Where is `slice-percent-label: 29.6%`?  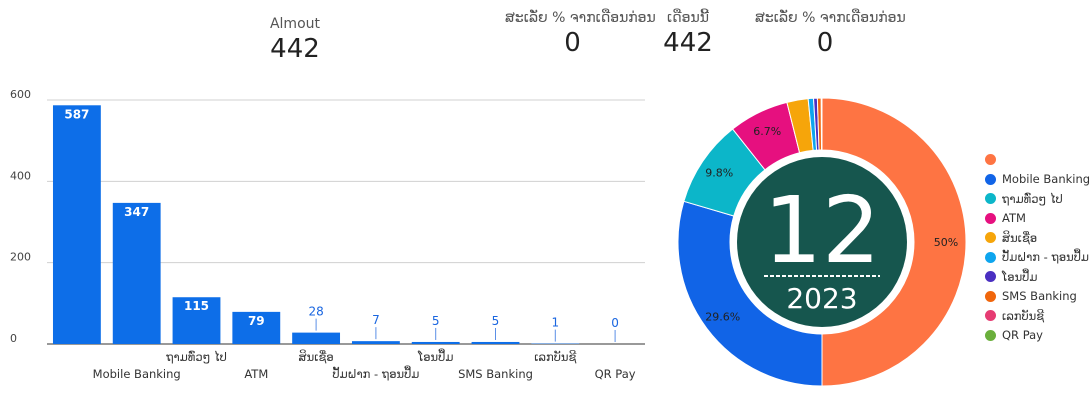 slice-percent-label: 29.6% is located at coordinates (722, 316).